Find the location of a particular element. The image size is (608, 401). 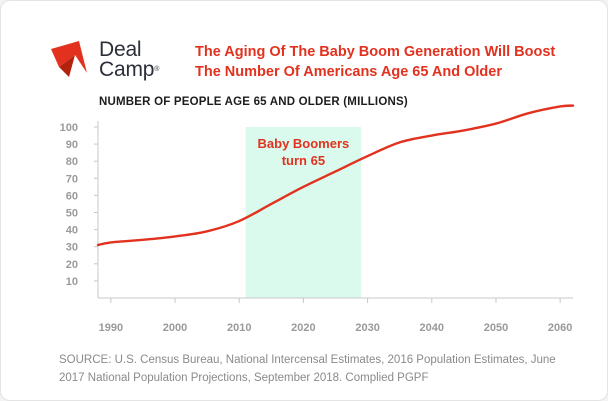

y-tick-label: 70 is located at coordinates (72, 179).